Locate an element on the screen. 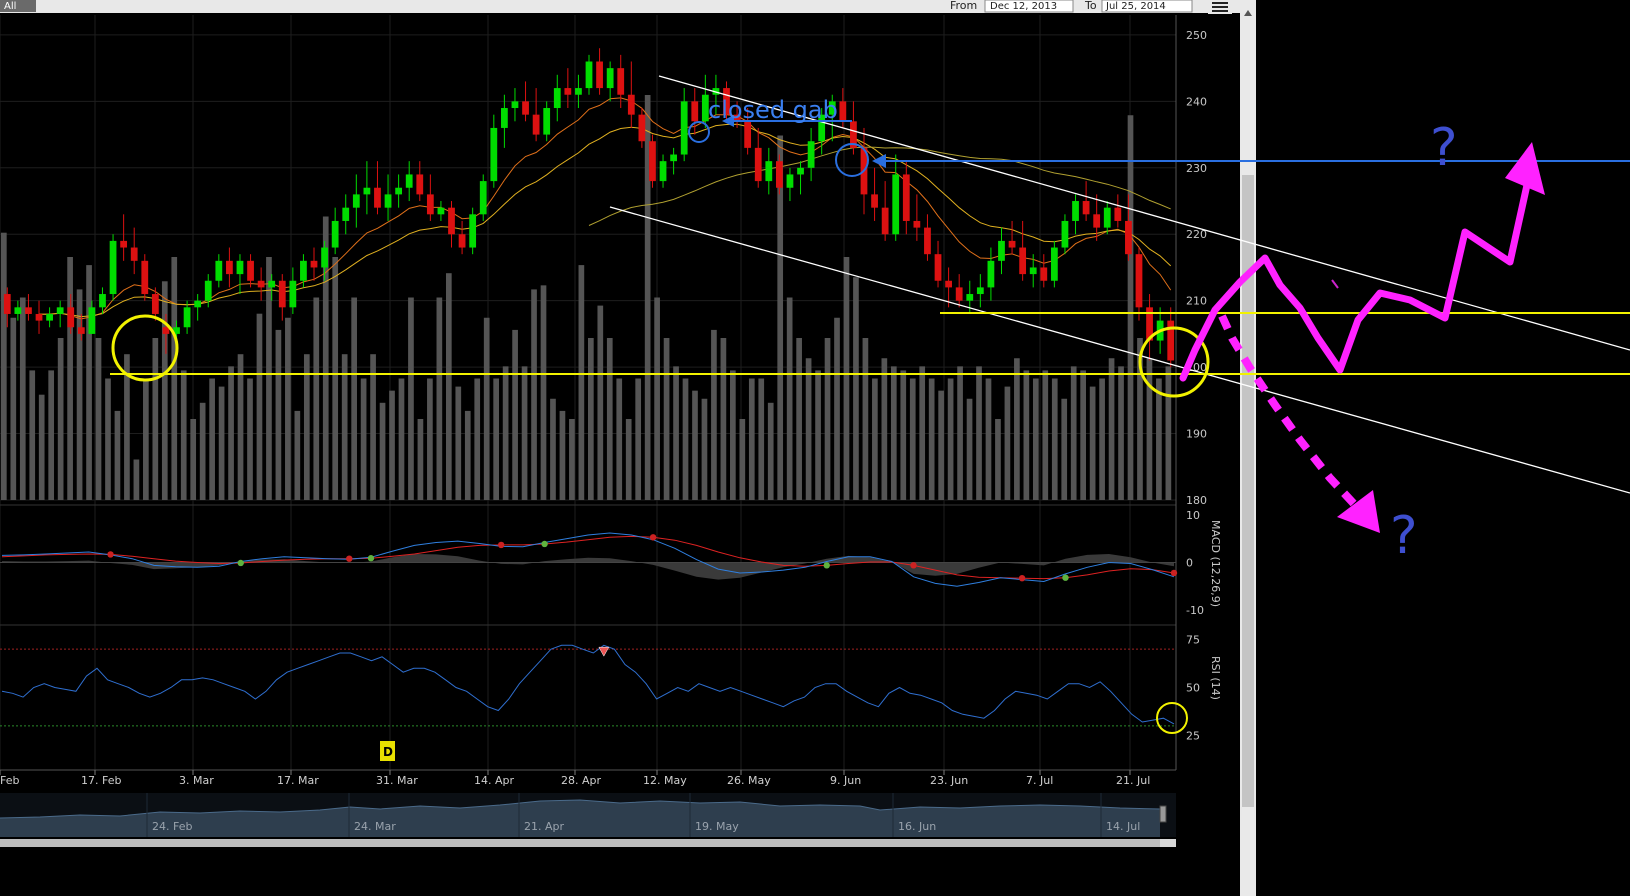 Image resolution: width=1630 pixels, height=896 pixels. date-tick-label: 21. Jul is located at coordinates (1133, 780).